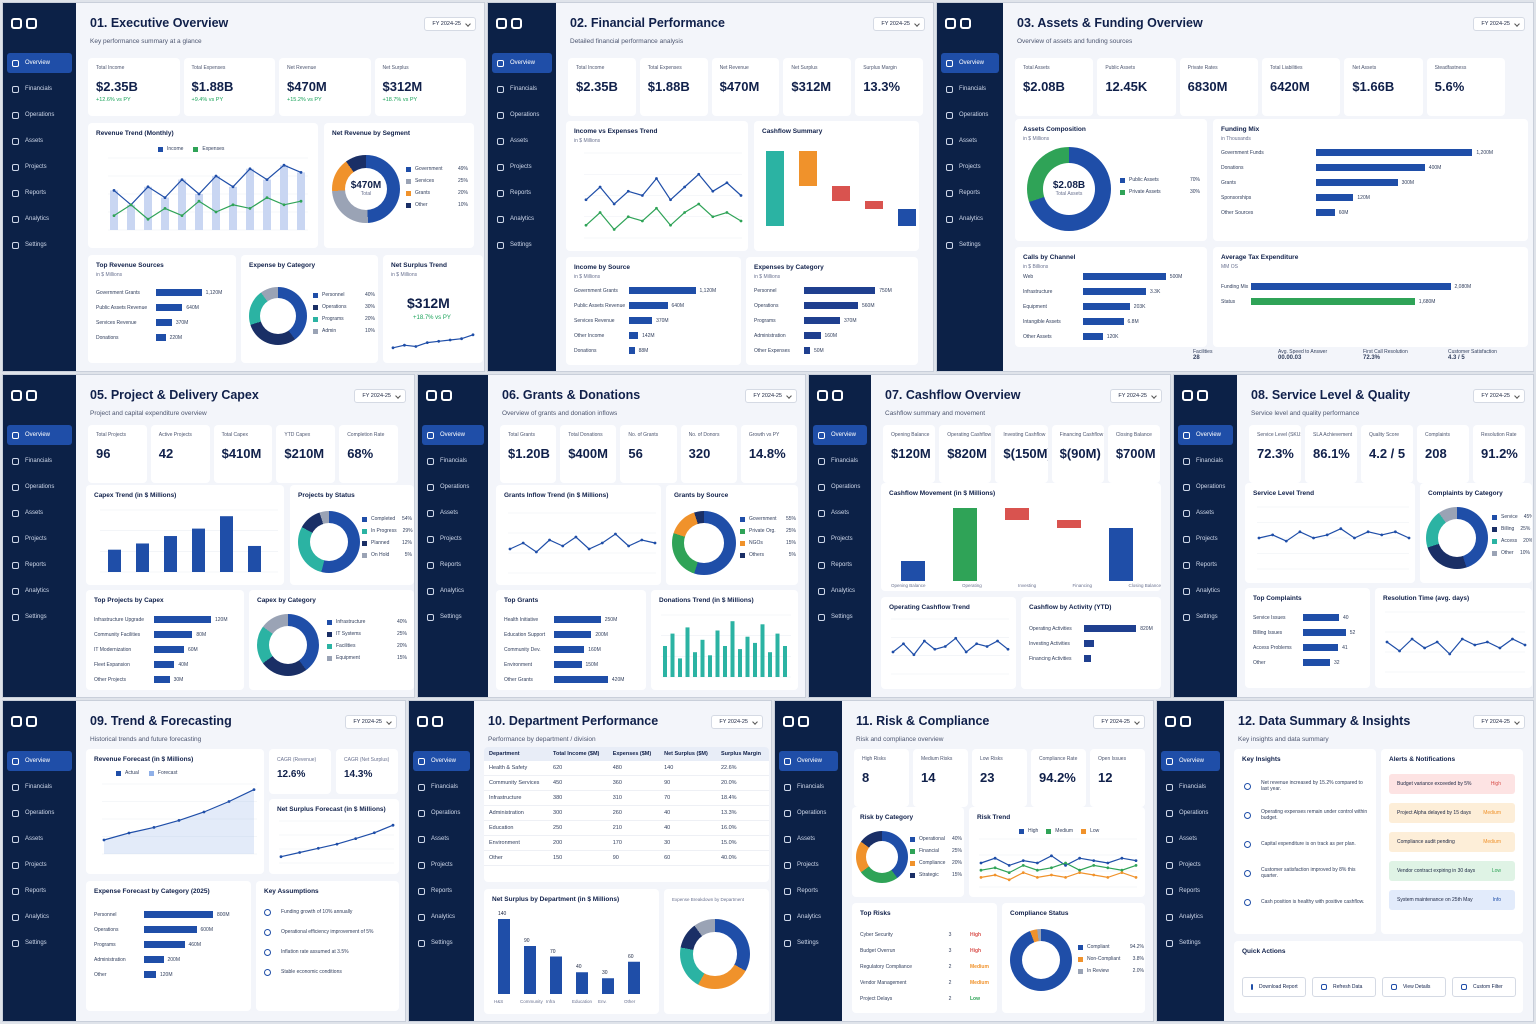 Image resolution: width=1536 pixels, height=1024 pixels. Describe the element at coordinates (1344, 987) in the screenshot. I see `refresh-button: Refresh Data` at that location.